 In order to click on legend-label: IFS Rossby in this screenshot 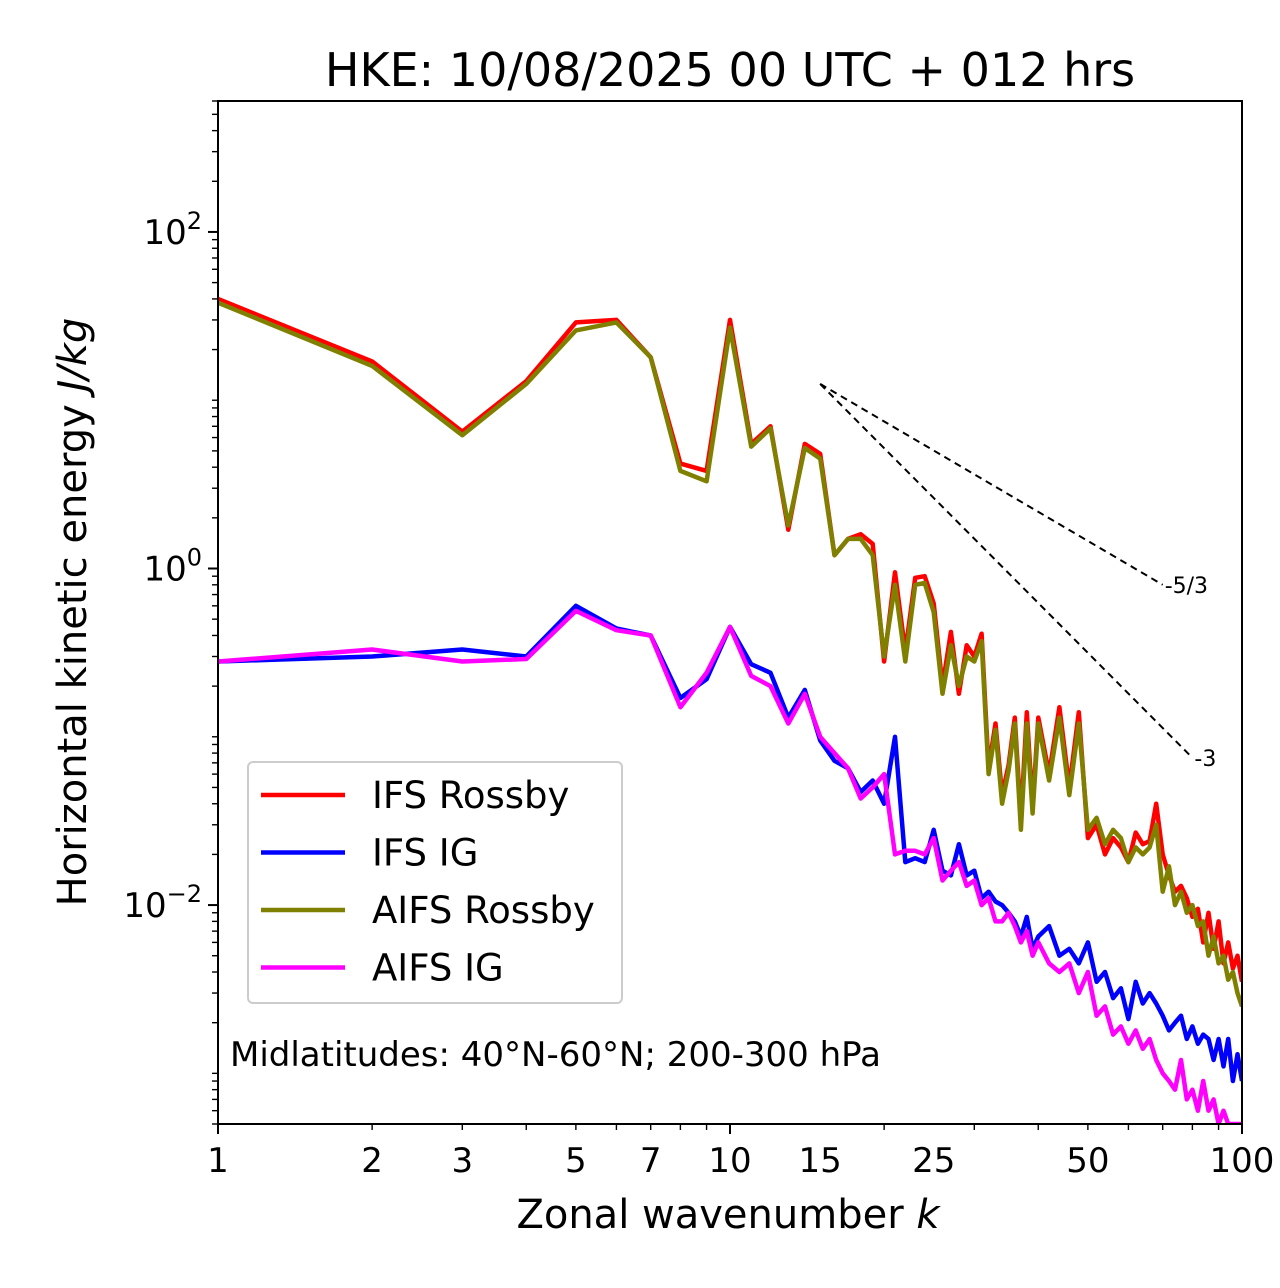, I will do `click(470, 795)`.